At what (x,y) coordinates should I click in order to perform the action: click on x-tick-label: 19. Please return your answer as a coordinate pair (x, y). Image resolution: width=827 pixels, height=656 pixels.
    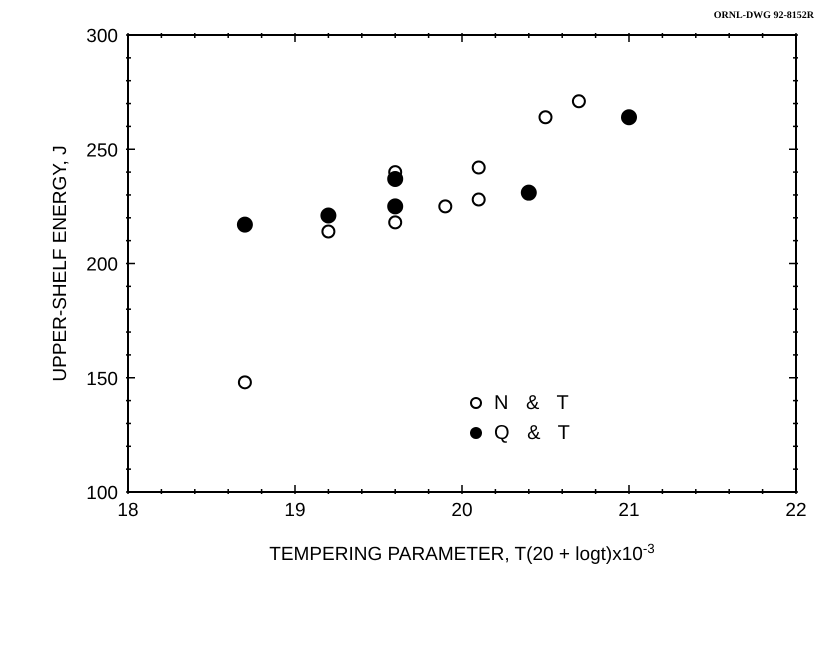
    Looking at the image, I should click on (295, 510).